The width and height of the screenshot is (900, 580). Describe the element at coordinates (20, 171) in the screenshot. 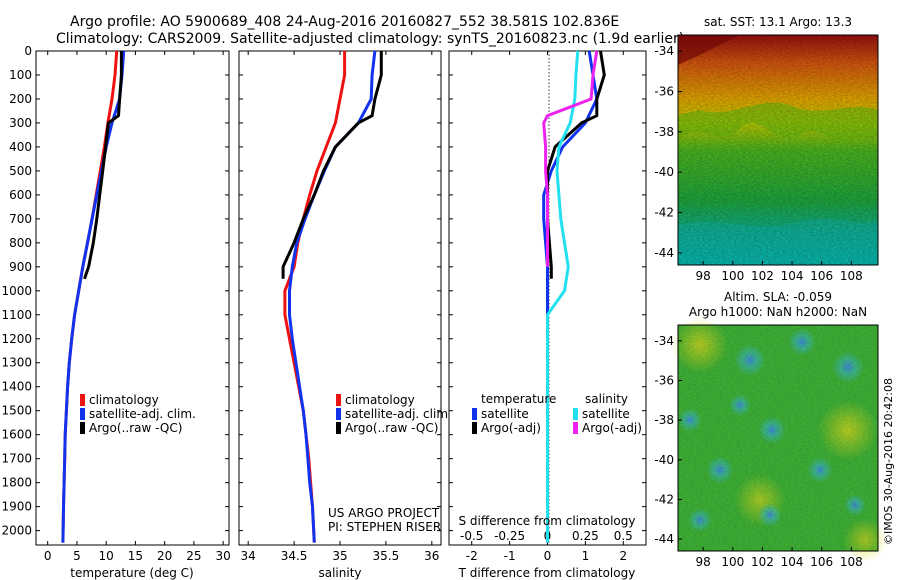

I see `y-tick-label: 500` at that location.